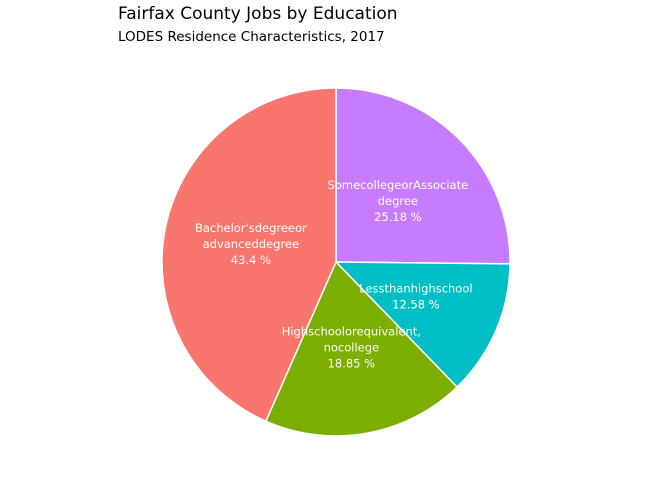 The height and width of the screenshot is (480, 672). What do you see at coordinates (416, 304) in the screenshot?
I see `slice-value-text: 12.58 %` at bounding box center [416, 304].